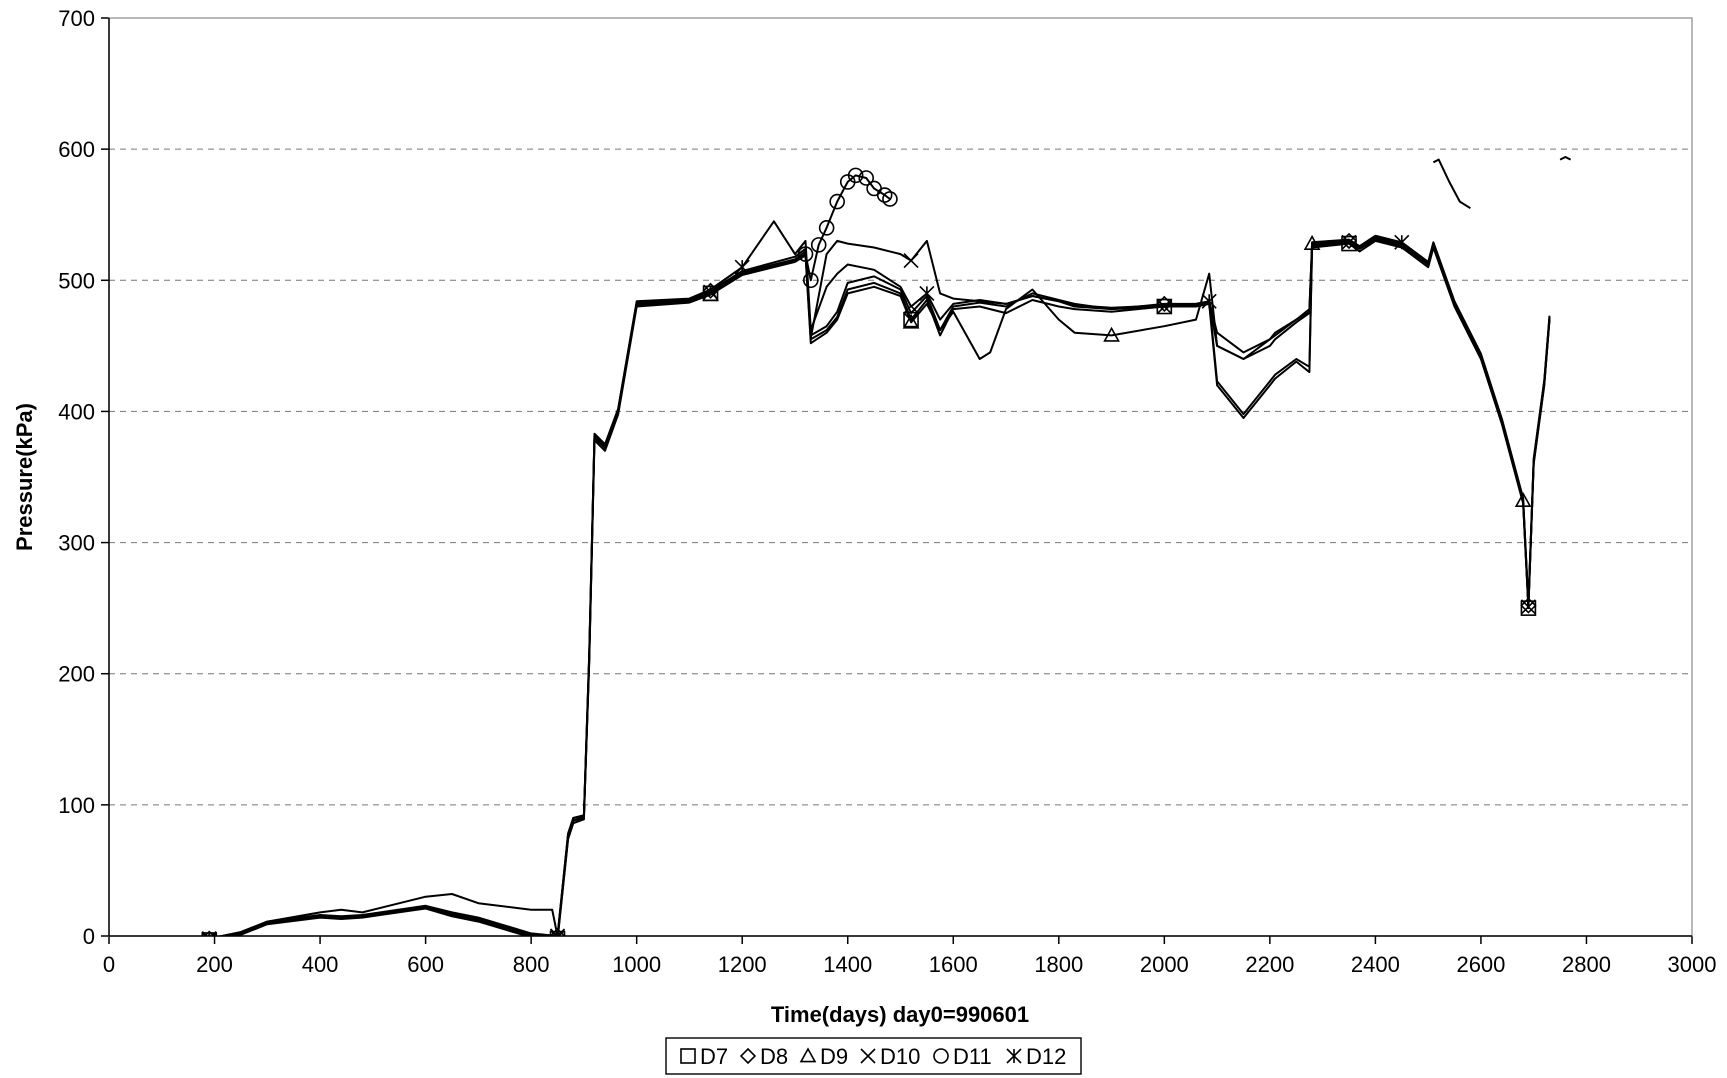  I want to click on legend-label-d7: D7, so click(714, 1056).